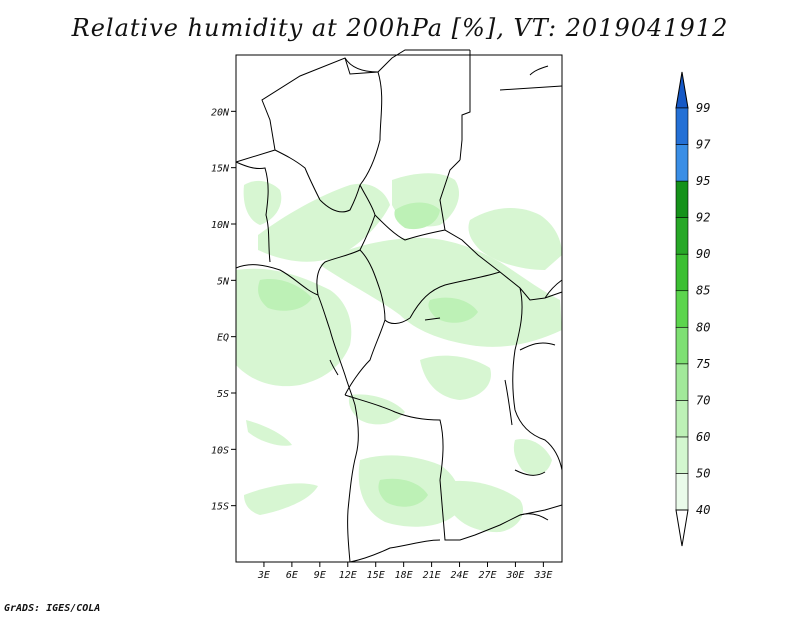 Image resolution: width=800 pixels, height=618 pixels. What do you see at coordinates (220, 225) in the screenshot?
I see `lat-tick-label: 10N` at bounding box center [220, 225].